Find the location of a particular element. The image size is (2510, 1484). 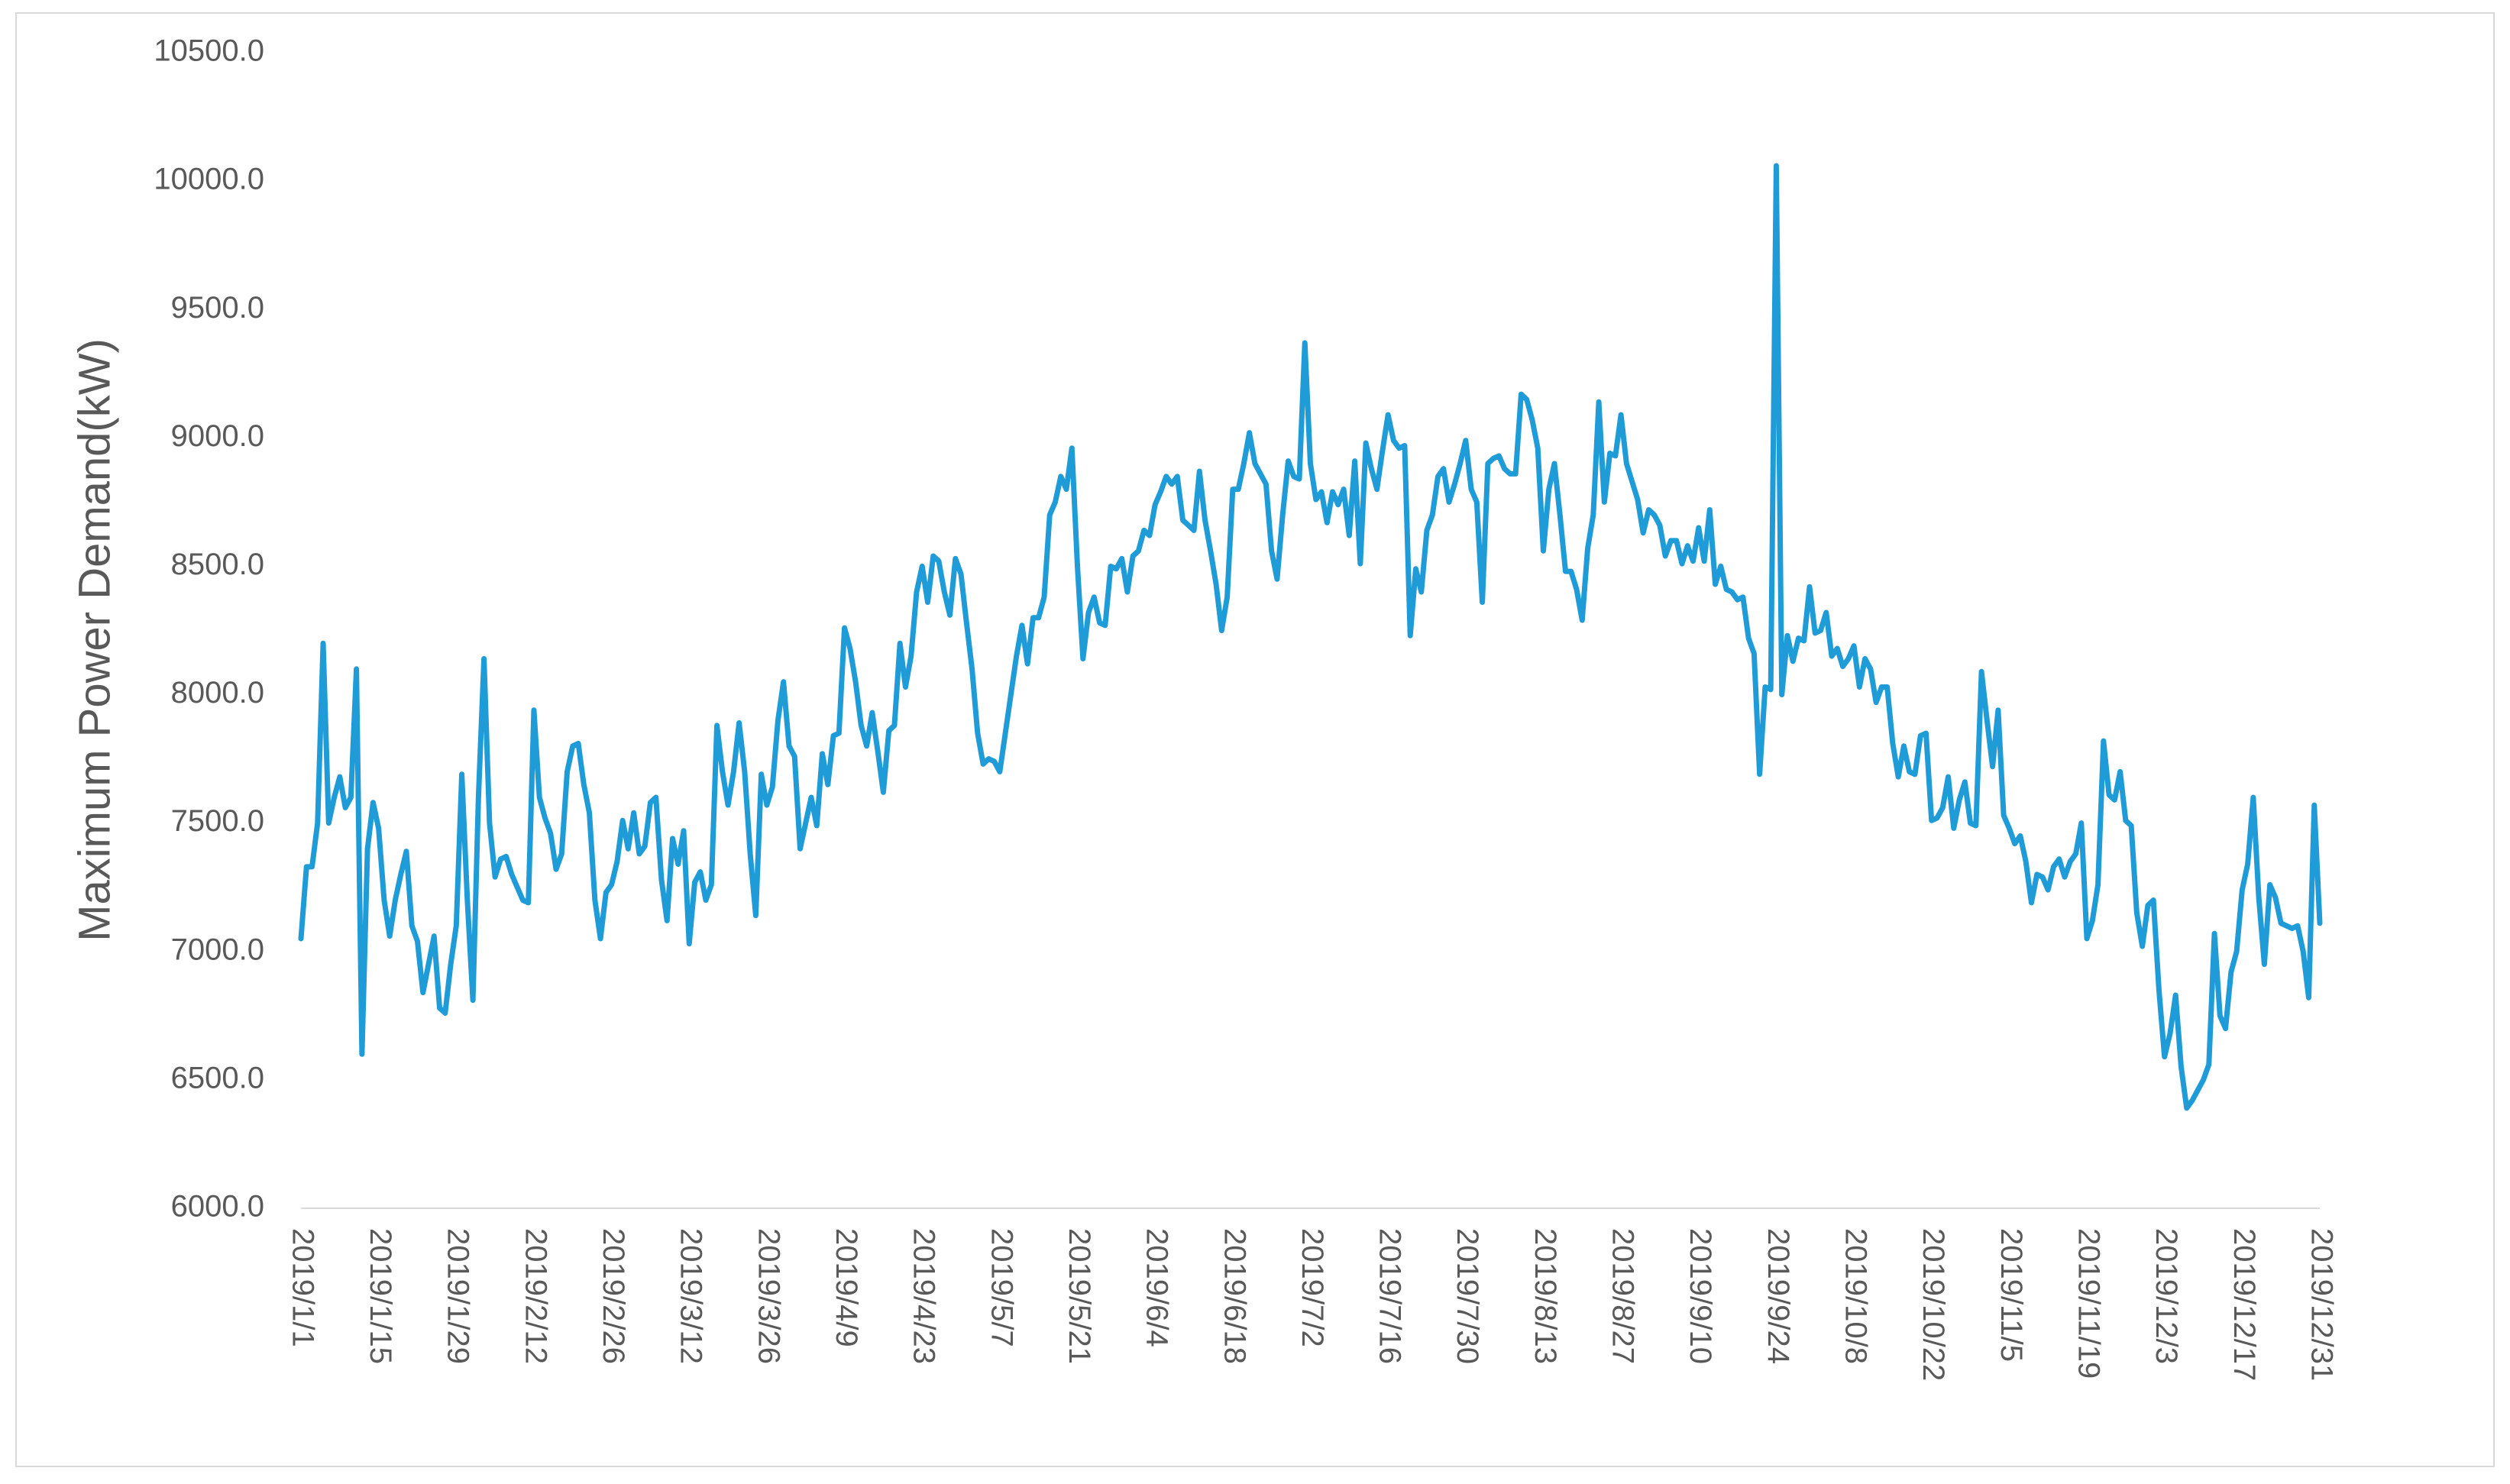

x-tick-label: 2019/8/13 is located at coordinates (1545, 1296).